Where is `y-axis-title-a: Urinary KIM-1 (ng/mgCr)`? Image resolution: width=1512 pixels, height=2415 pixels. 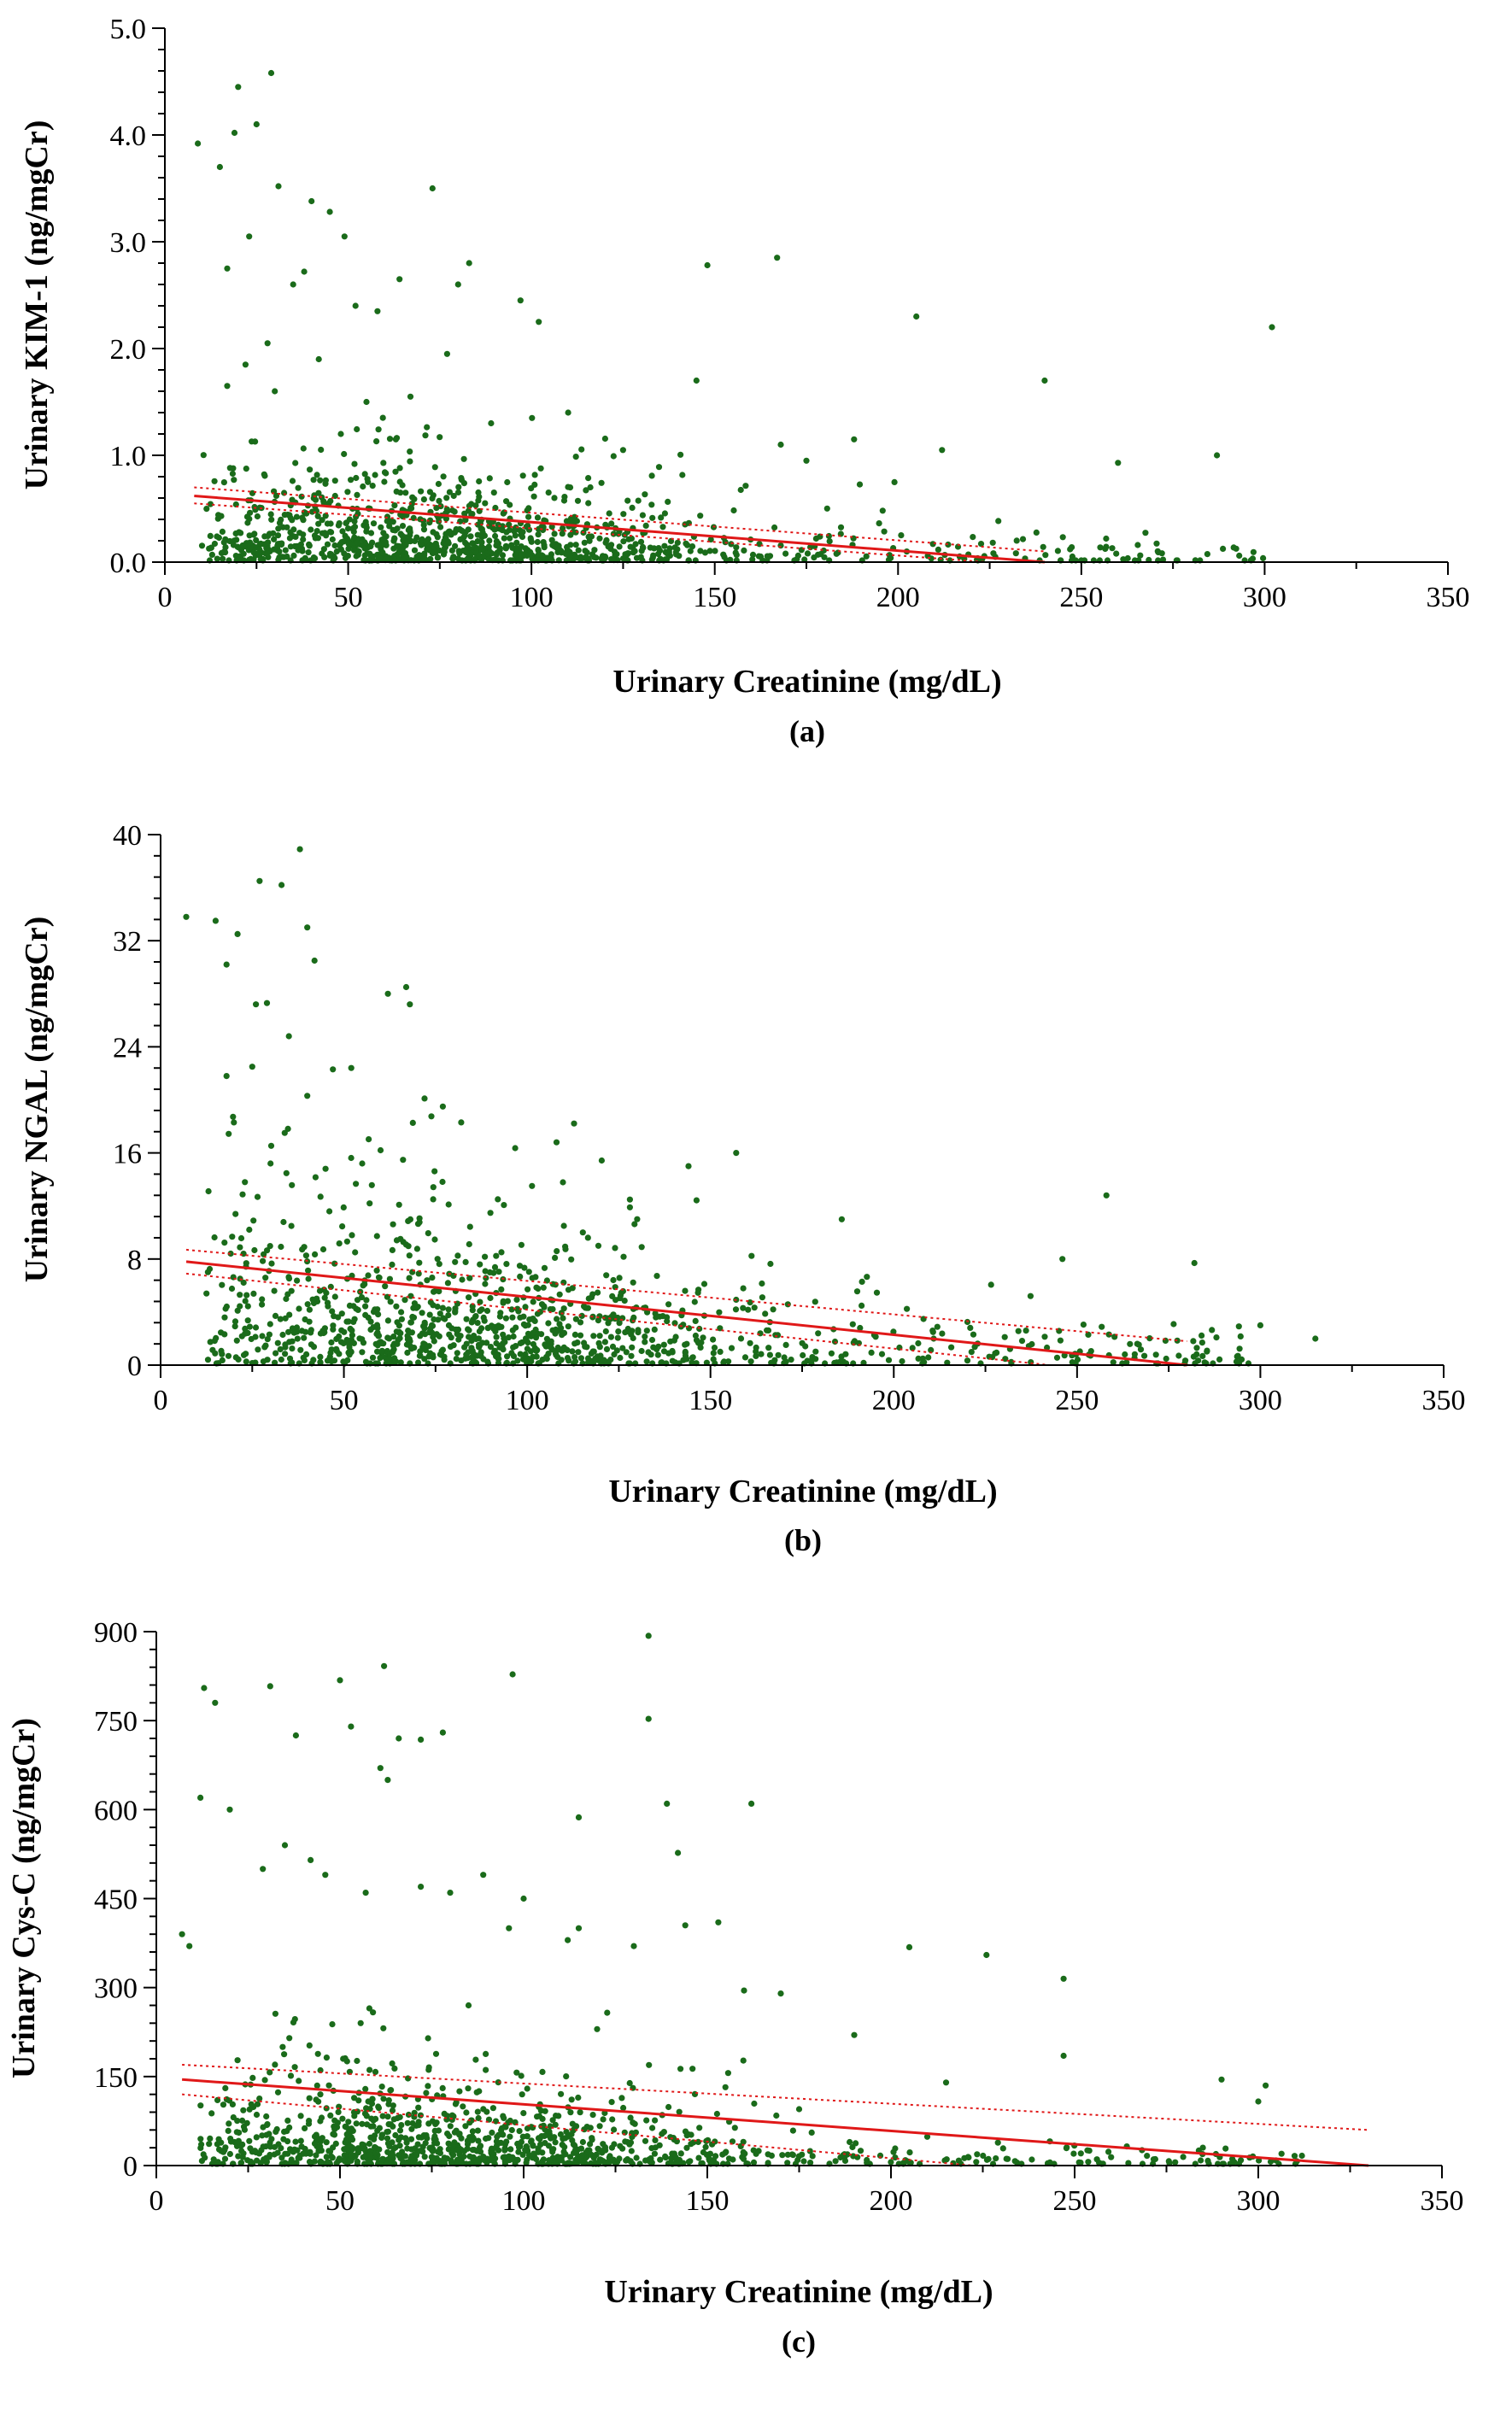 y-axis-title-a: Urinary KIM-1 (ng/mgCr) is located at coordinates (37, 305).